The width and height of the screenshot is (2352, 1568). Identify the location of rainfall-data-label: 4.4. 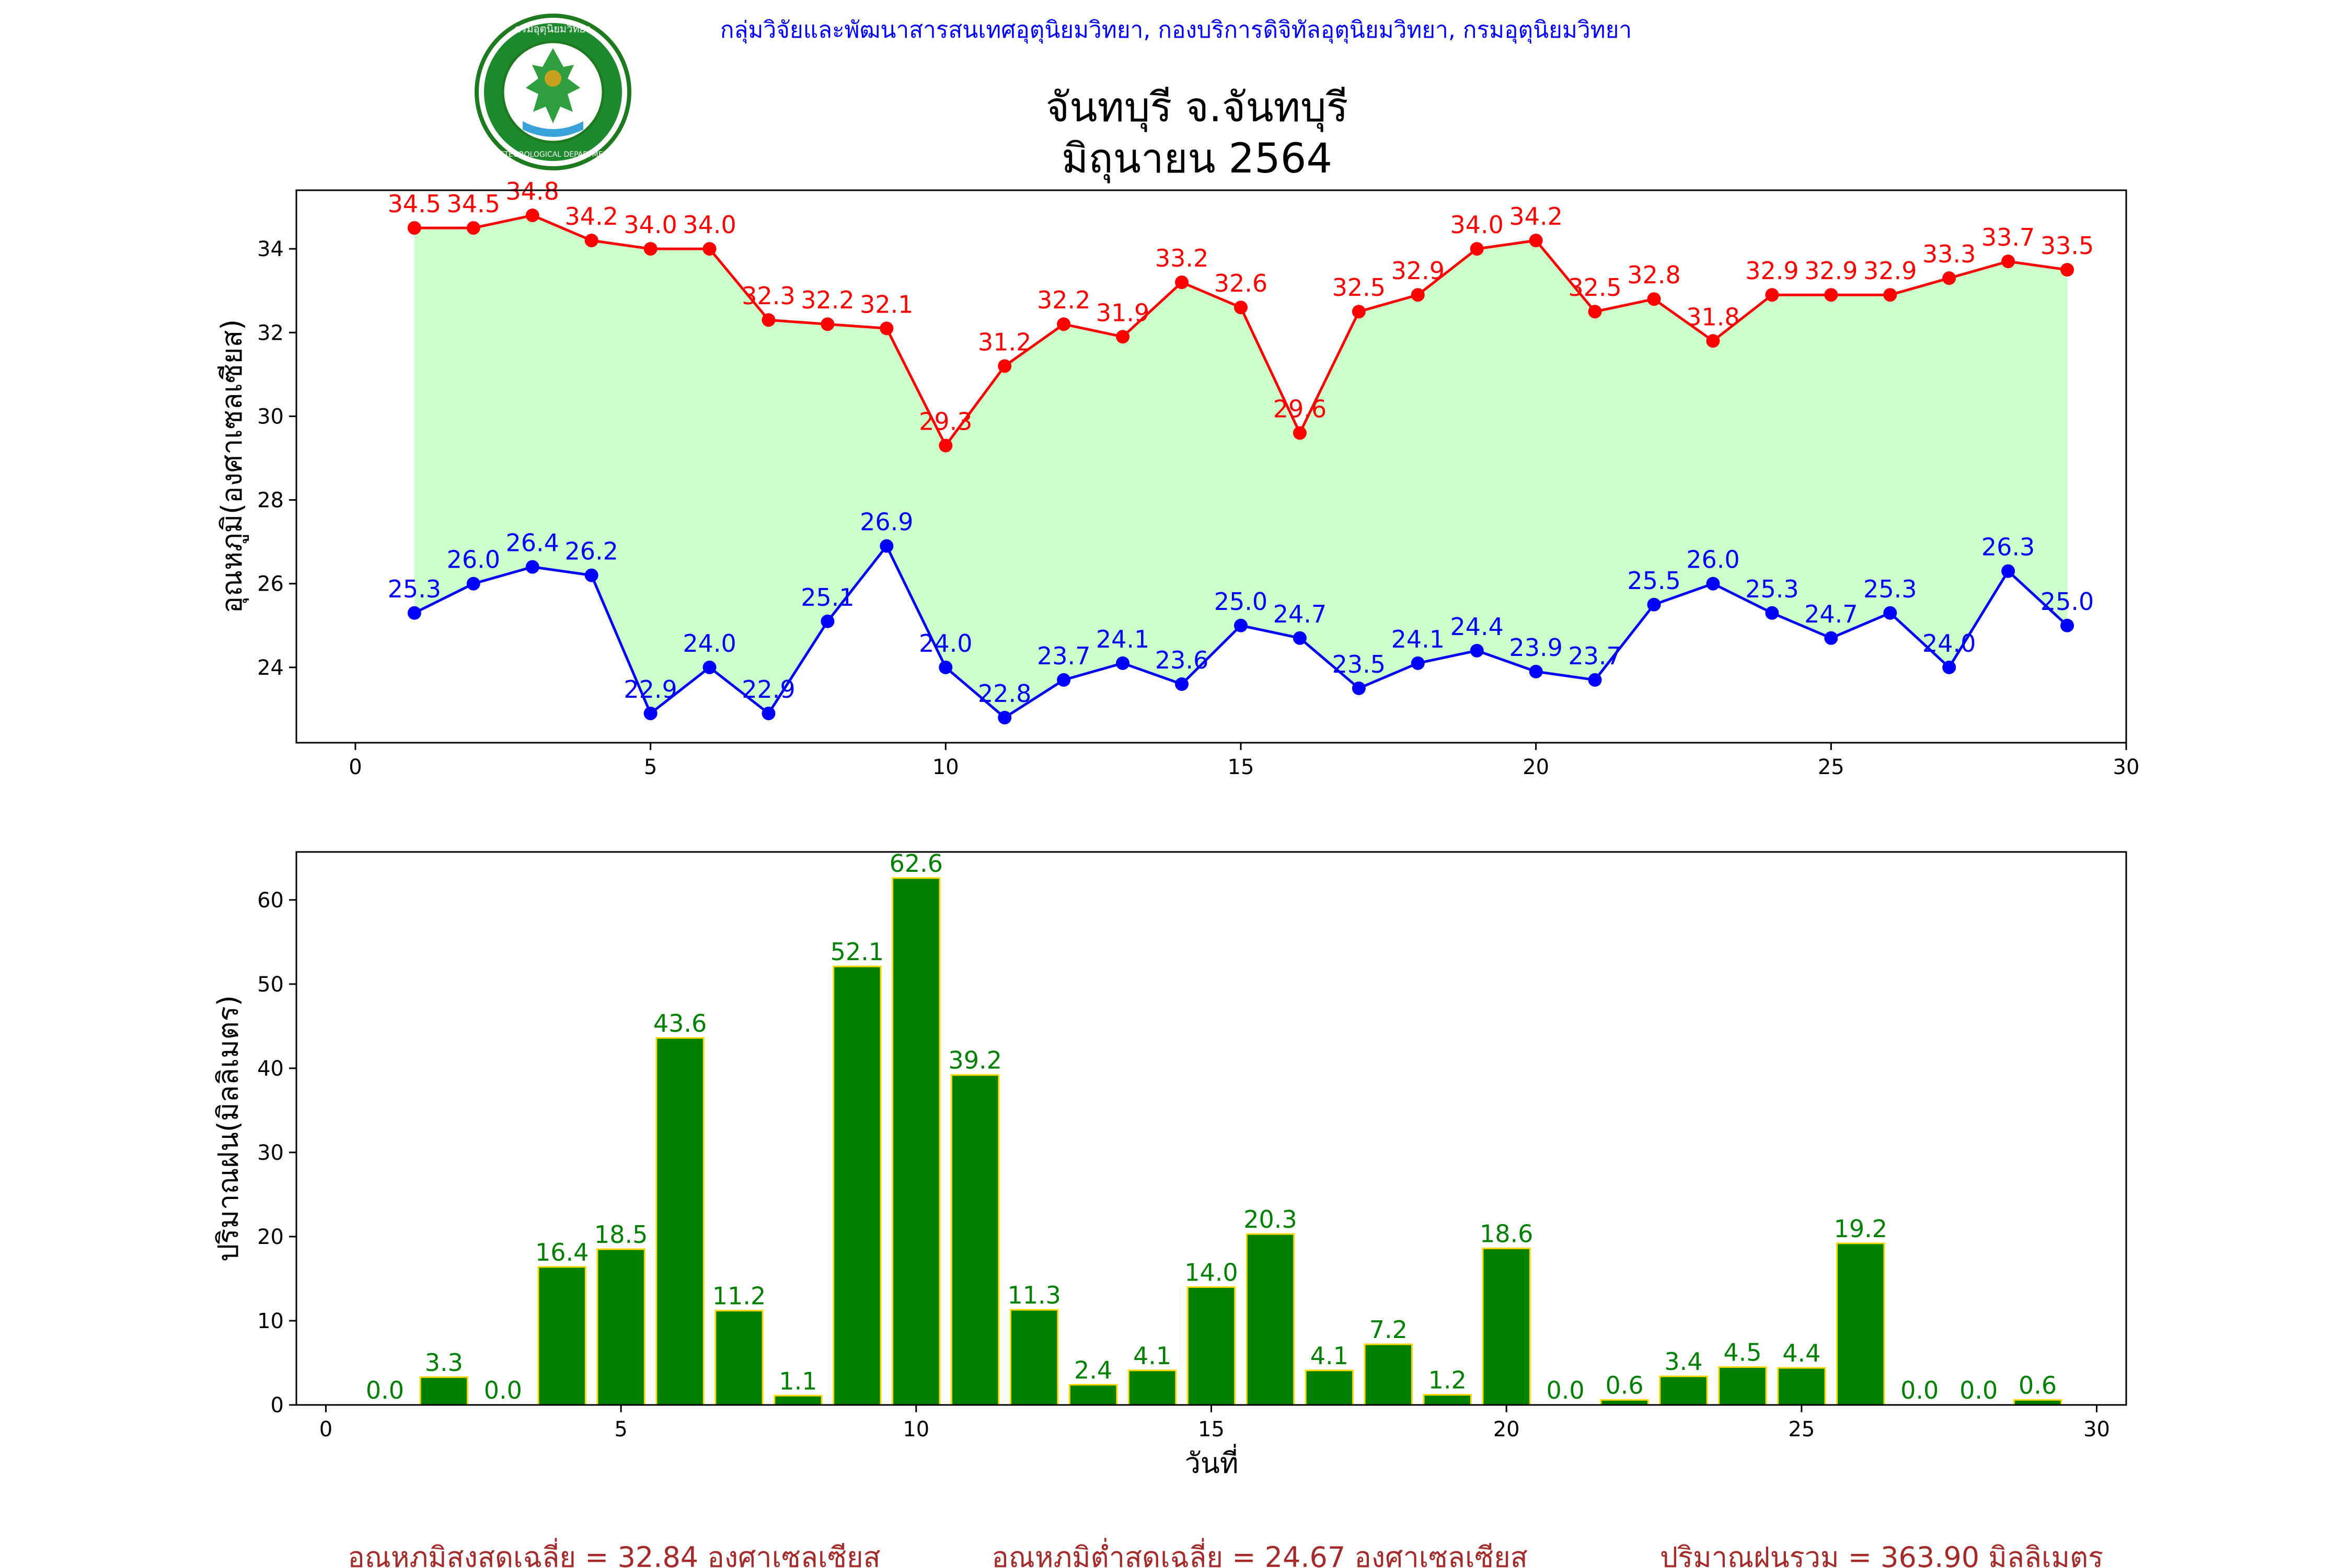
(1801, 1353).